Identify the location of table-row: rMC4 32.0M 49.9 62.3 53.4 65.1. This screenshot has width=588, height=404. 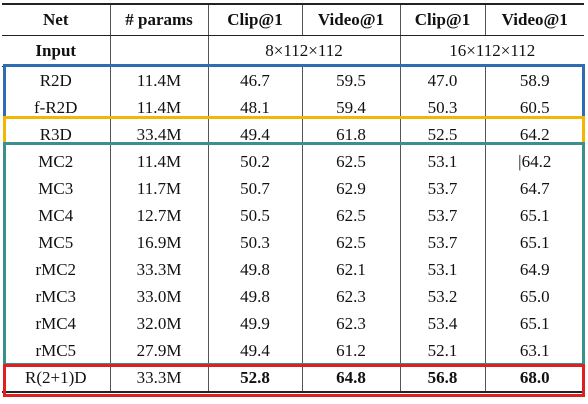
(293, 323).